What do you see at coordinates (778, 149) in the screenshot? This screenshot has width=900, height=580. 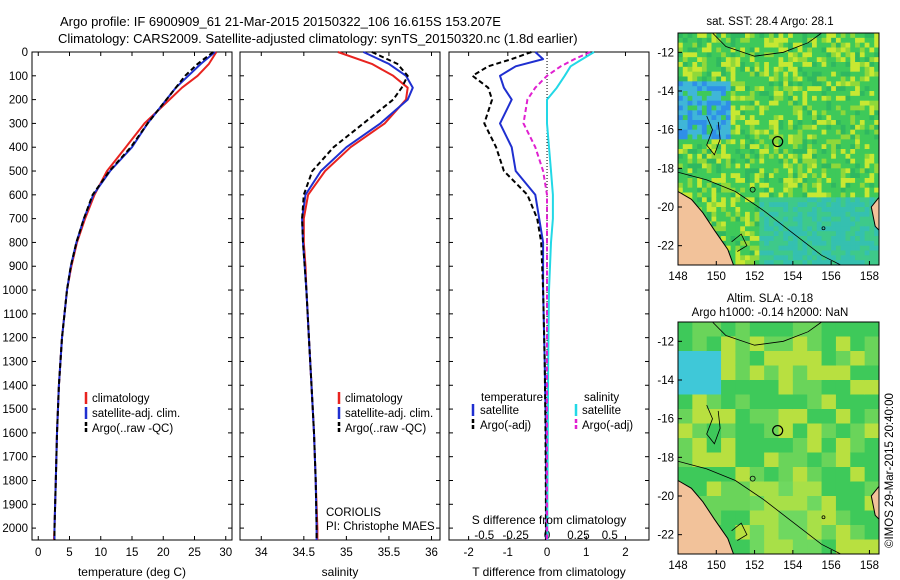 I see `map-frame` at bounding box center [778, 149].